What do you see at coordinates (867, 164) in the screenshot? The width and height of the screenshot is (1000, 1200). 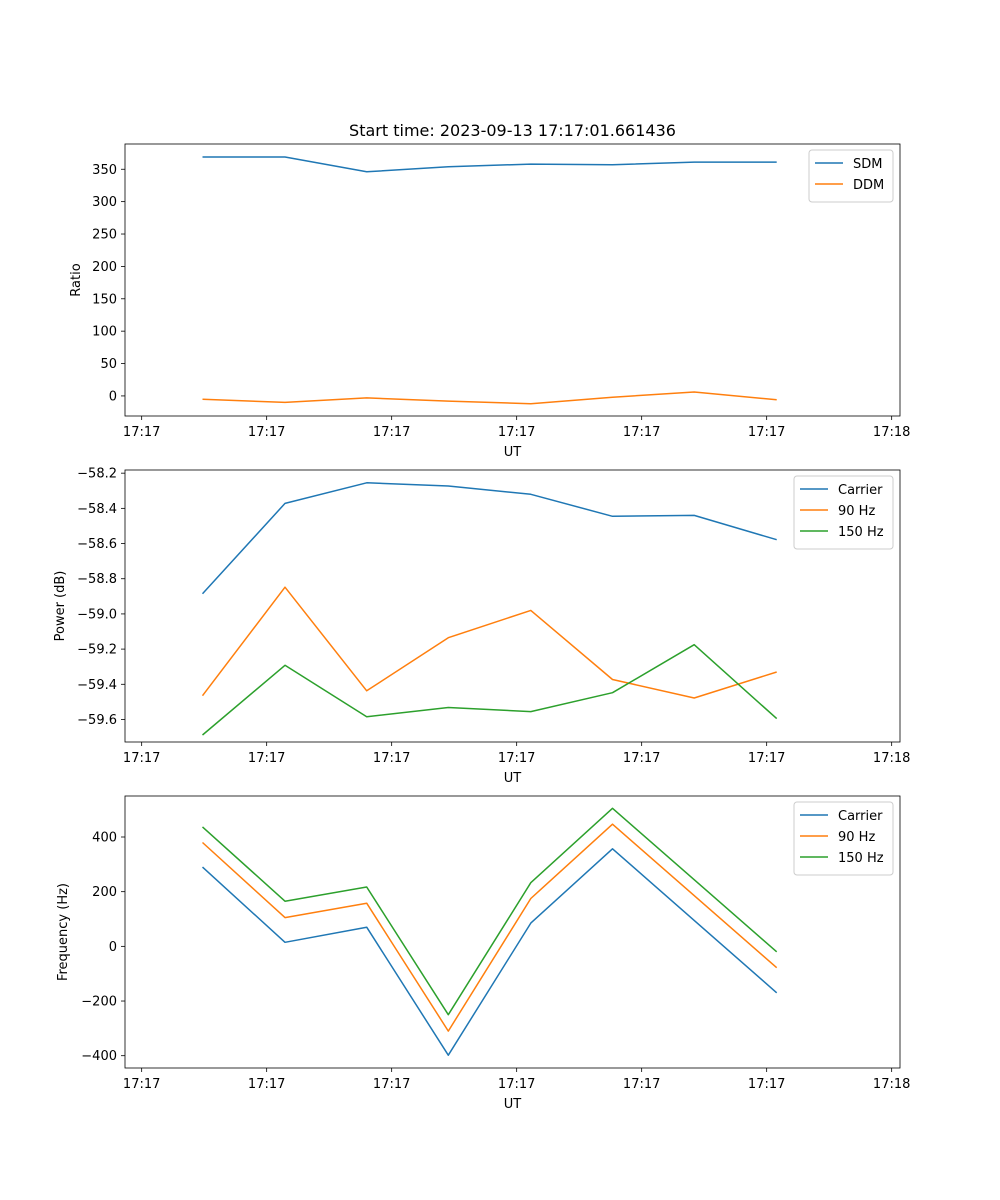 I see `legend-label: SDM` at bounding box center [867, 164].